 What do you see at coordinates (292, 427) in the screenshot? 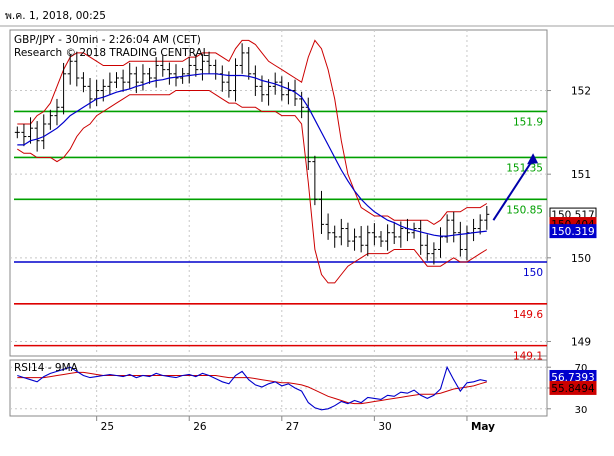
I see `x-tick-label: 27` at bounding box center [292, 427].